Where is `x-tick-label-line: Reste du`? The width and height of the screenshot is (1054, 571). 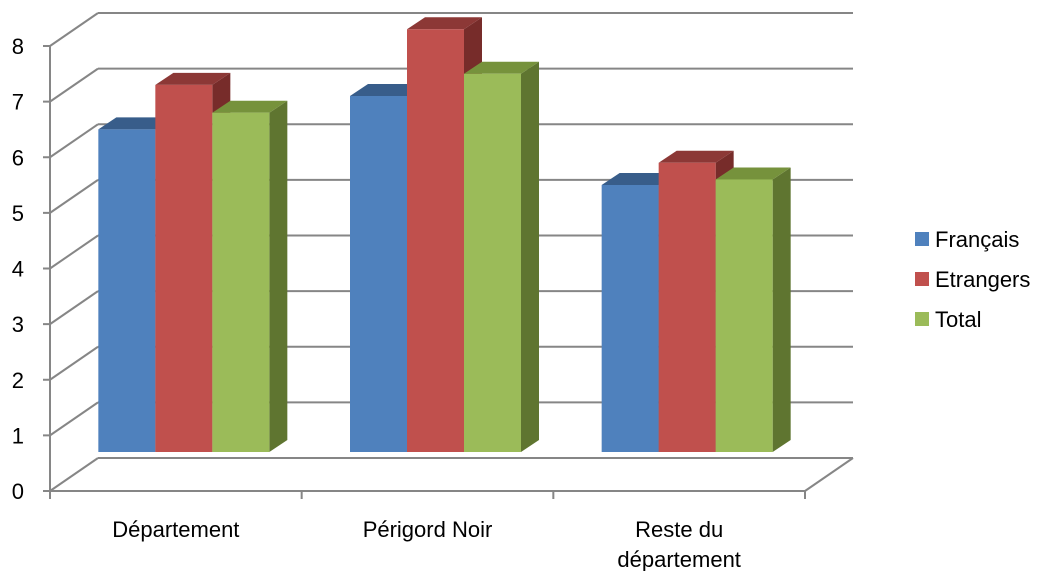
x-tick-label-line: Reste du is located at coordinates (679, 529).